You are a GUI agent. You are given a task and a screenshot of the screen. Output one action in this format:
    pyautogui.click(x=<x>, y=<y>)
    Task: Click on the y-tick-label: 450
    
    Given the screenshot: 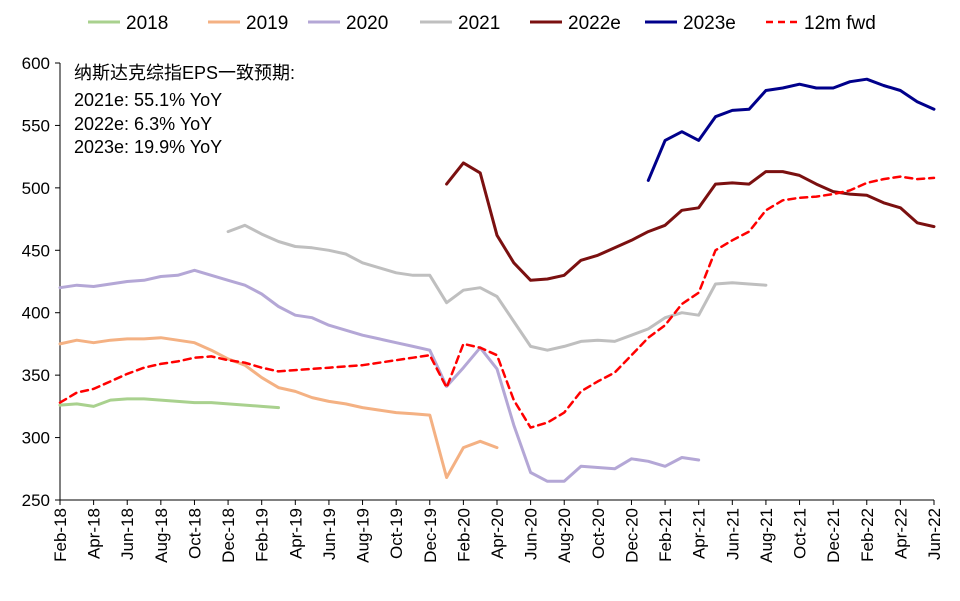 What is the action you would take?
    pyautogui.click(x=36, y=250)
    